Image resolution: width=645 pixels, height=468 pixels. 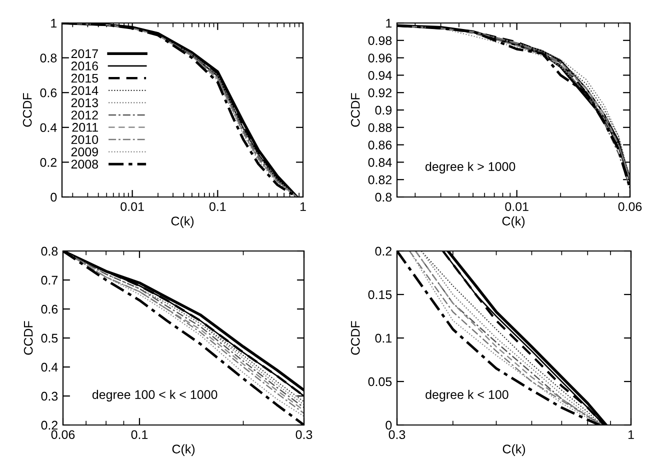 I want to click on y-tick-label: 0.82, so click(x=380, y=179).